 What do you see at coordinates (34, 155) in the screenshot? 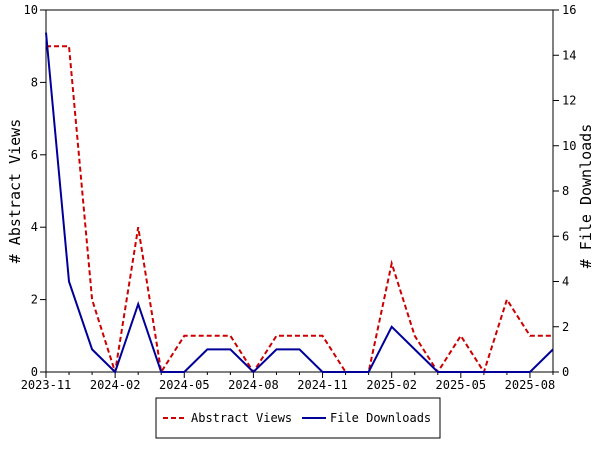
I see `left-tick-label: 6` at bounding box center [34, 155].